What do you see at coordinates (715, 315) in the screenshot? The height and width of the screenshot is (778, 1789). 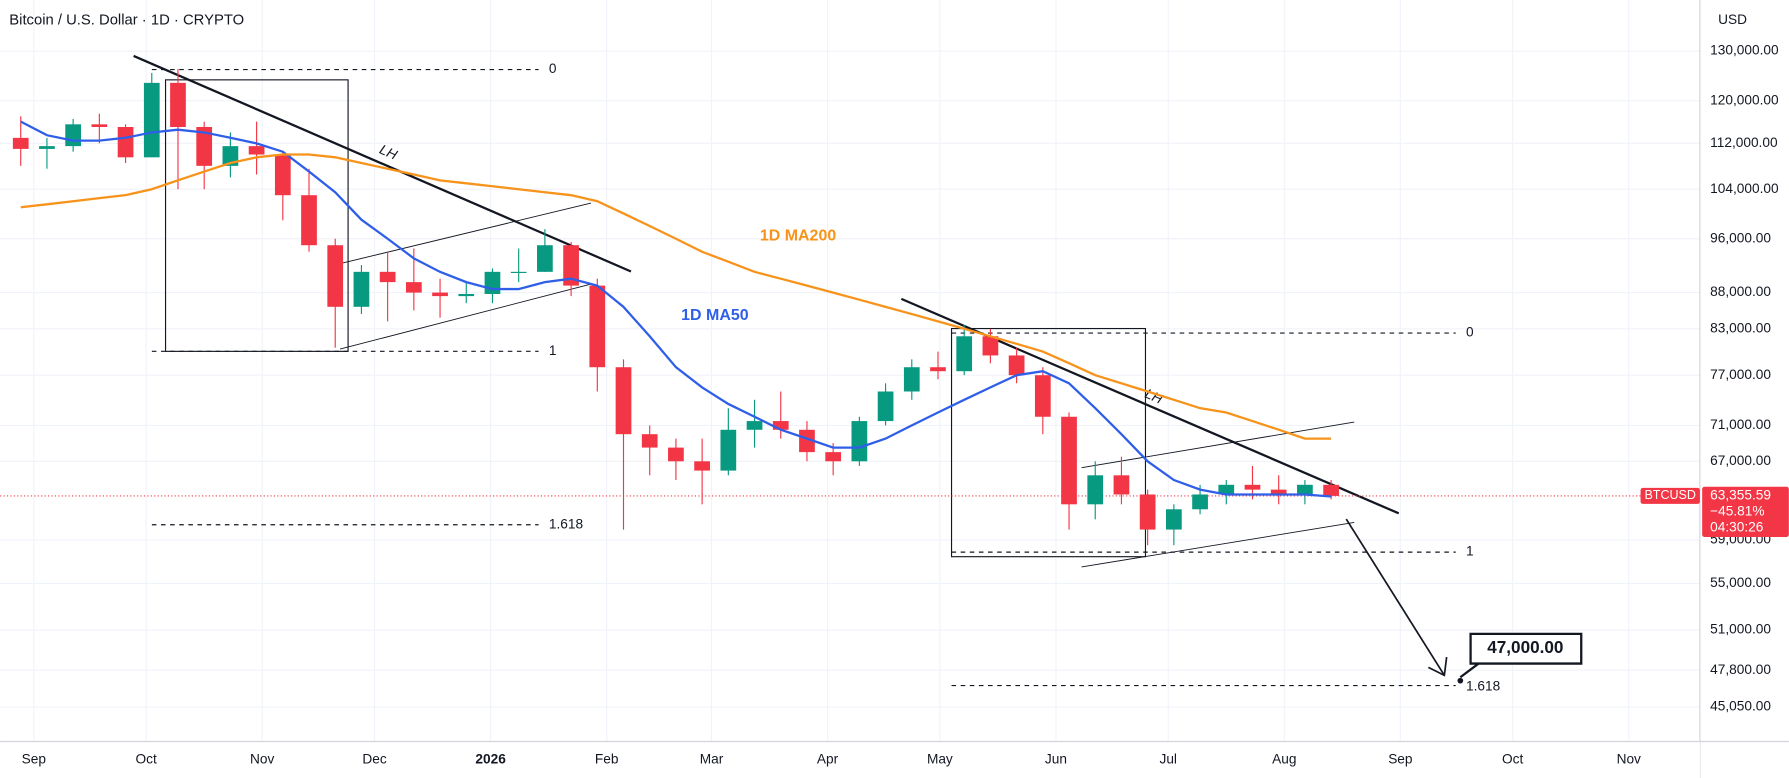 I see `ma50-label: 1D MA50` at bounding box center [715, 315].